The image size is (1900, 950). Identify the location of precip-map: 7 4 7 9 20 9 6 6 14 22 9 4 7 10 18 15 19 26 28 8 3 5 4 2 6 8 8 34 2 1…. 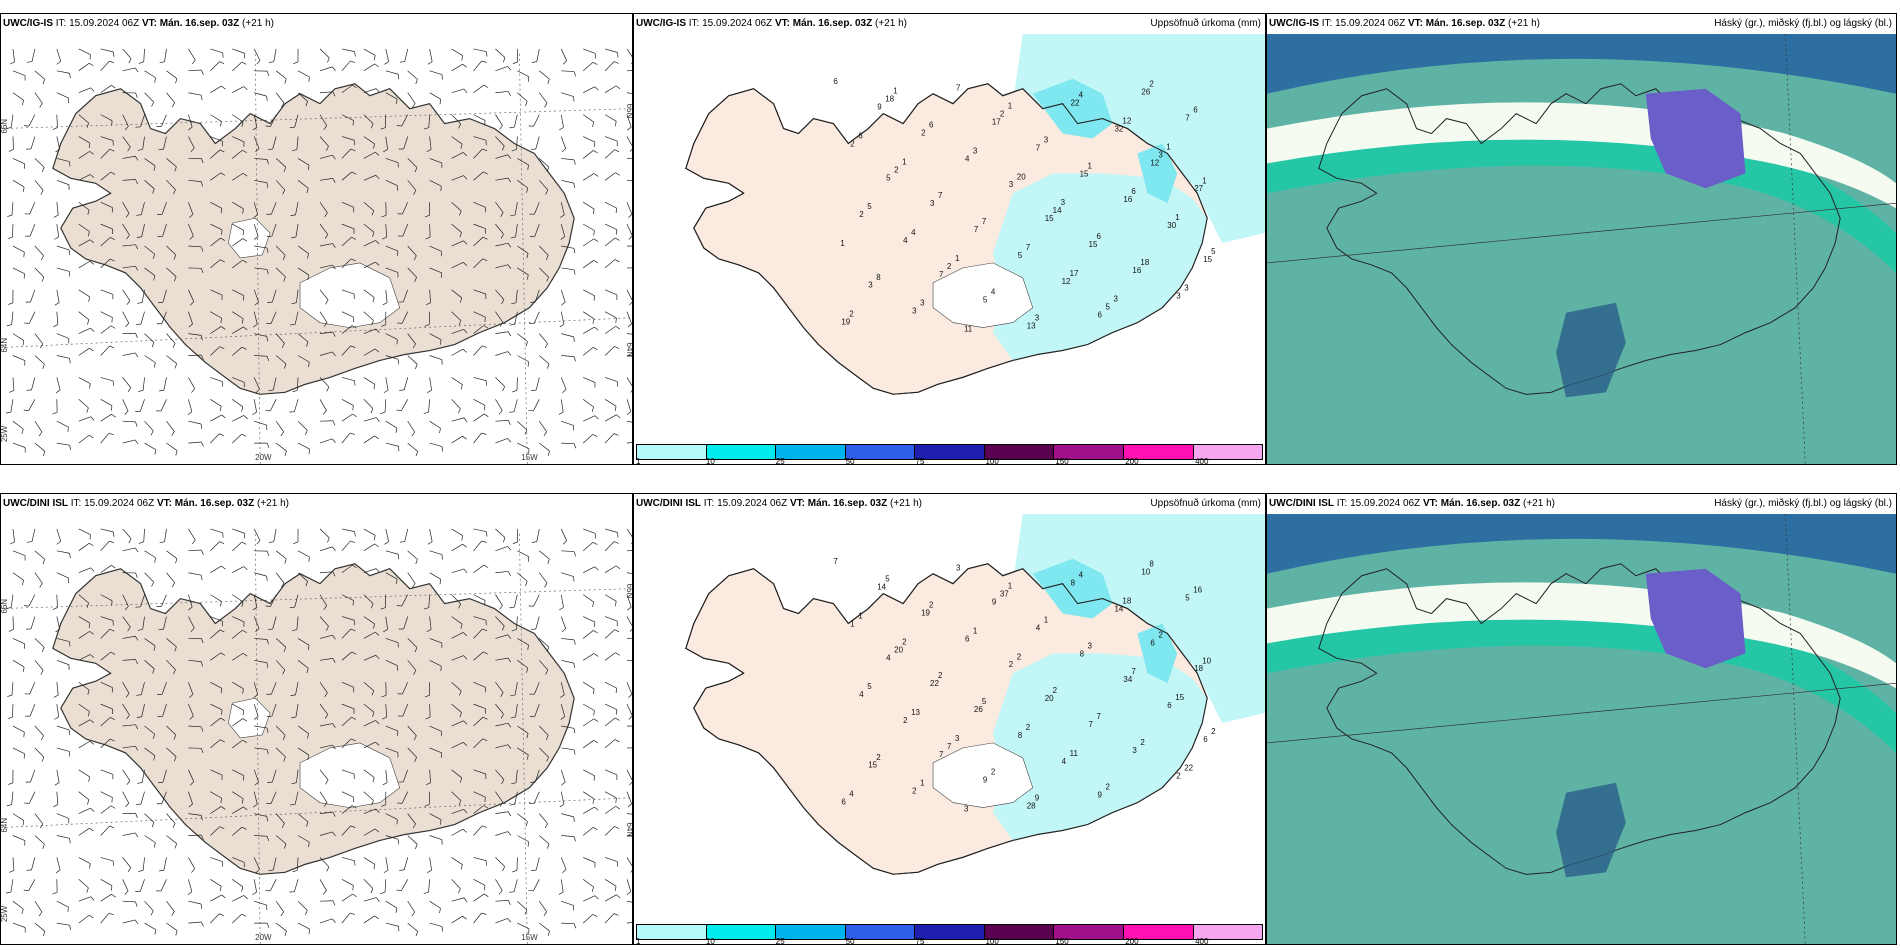
(949, 718).